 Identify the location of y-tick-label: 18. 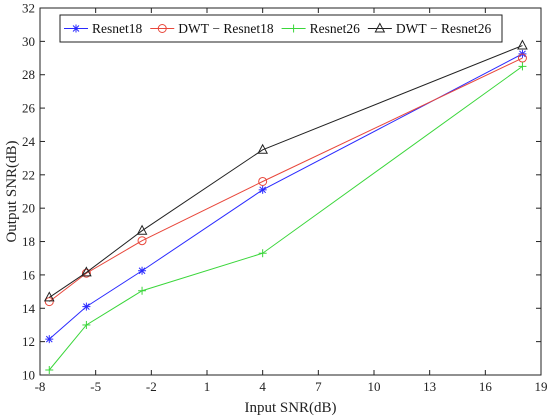
(28, 241).